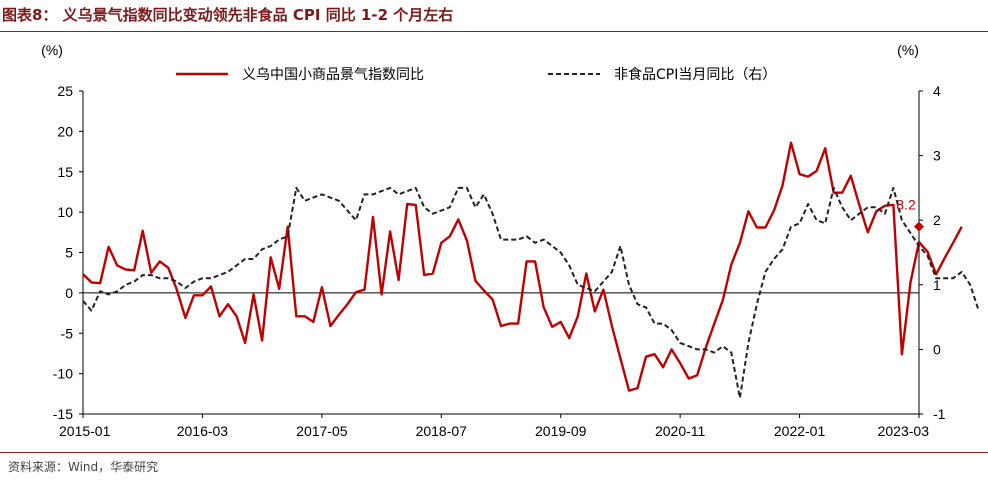 The width and height of the screenshot is (988, 480). Describe the element at coordinates (494, 452) in the screenshot. I see `source-rule` at that location.